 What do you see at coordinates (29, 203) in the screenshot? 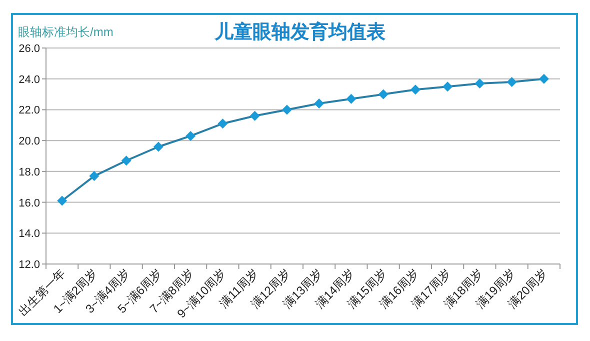
I see `y-tick-label: 16.0` at bounding box center [29, 203].